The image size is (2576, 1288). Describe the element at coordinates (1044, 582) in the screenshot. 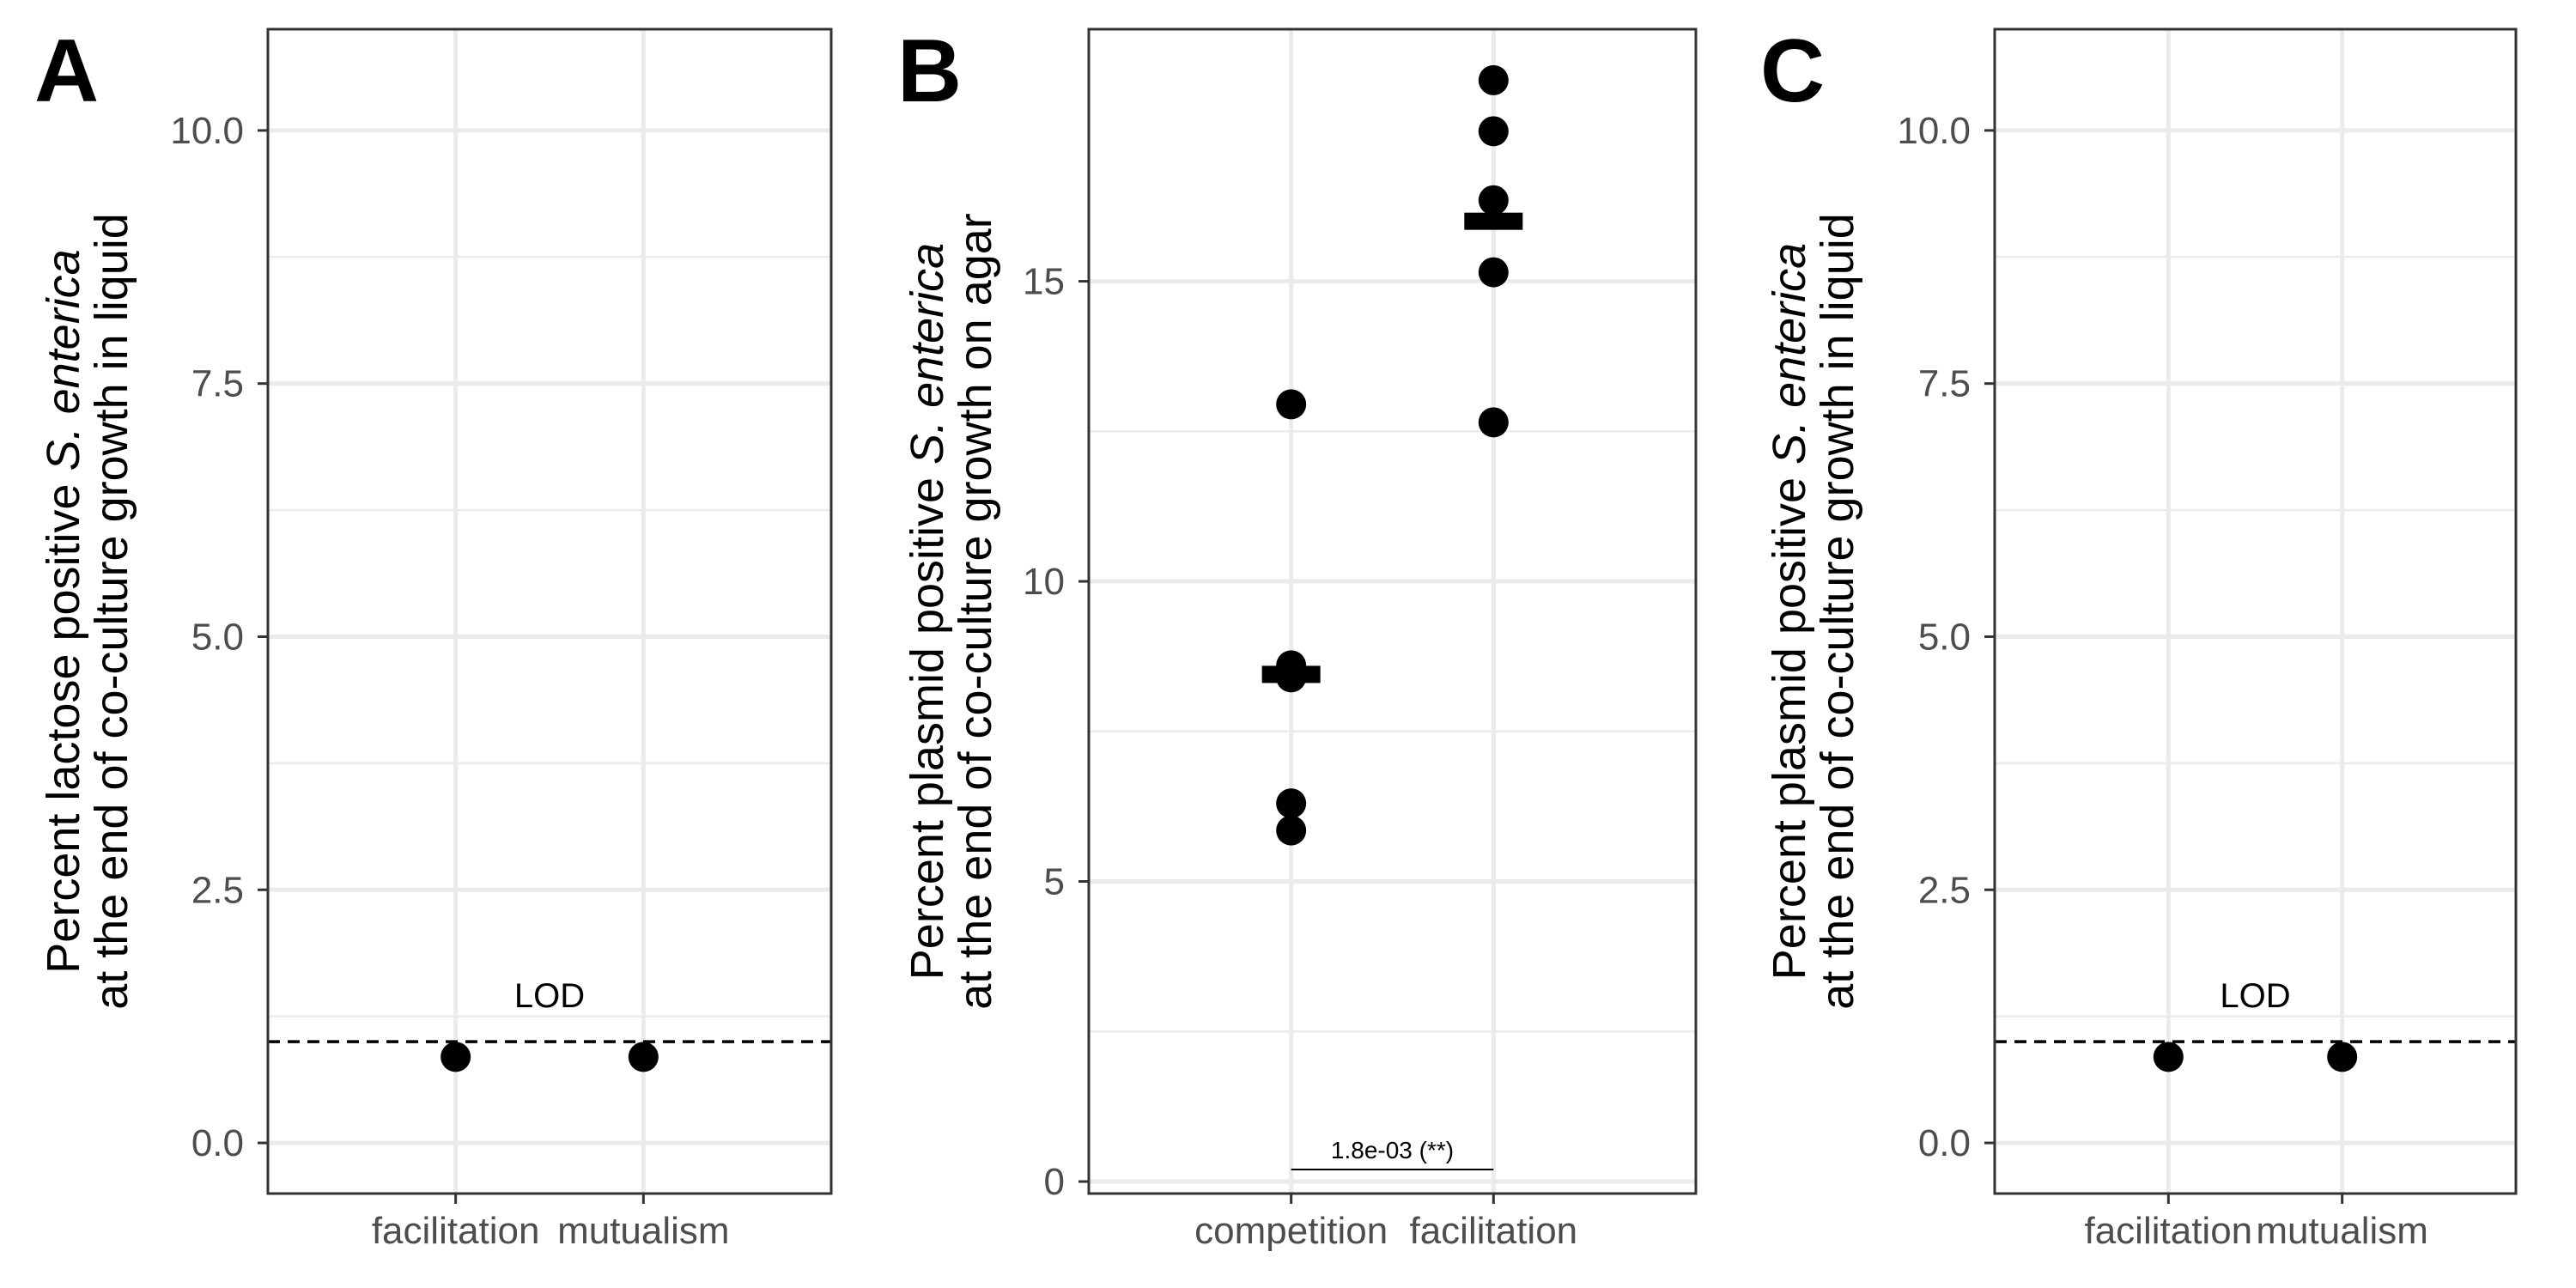

I see `y-tick-label: 10` at that location.